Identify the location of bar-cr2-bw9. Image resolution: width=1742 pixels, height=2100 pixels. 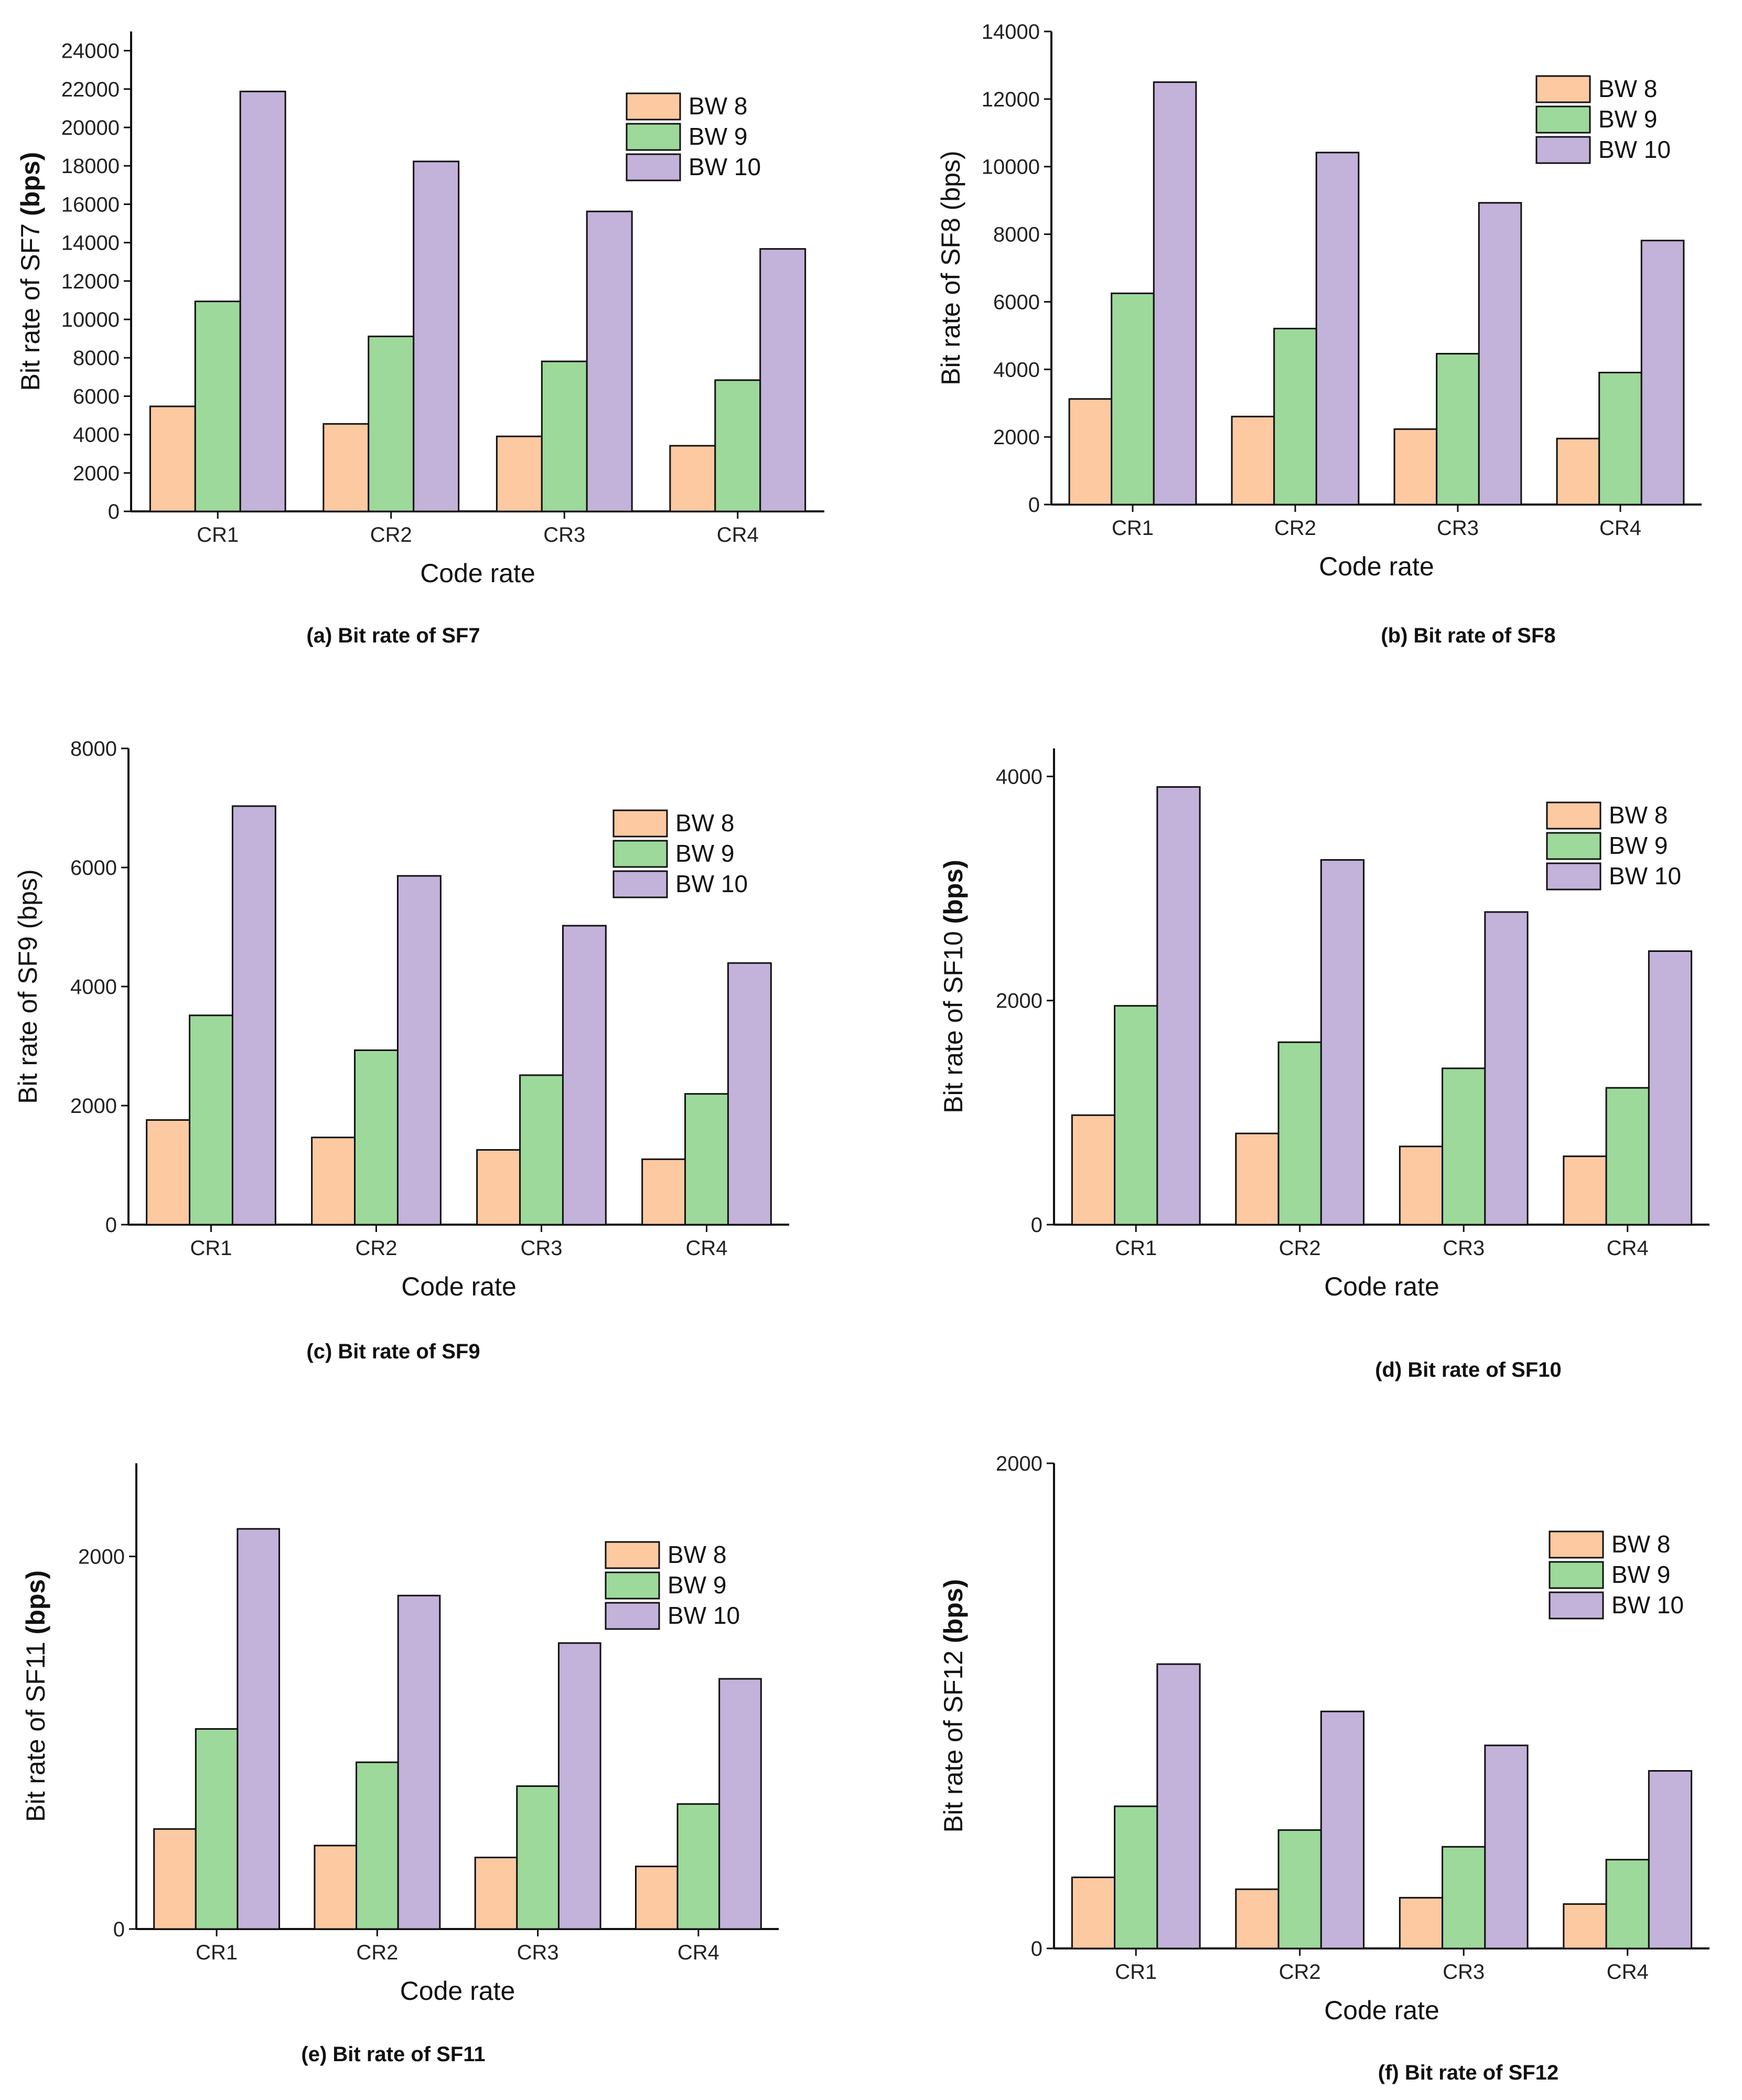
(1295, 416).